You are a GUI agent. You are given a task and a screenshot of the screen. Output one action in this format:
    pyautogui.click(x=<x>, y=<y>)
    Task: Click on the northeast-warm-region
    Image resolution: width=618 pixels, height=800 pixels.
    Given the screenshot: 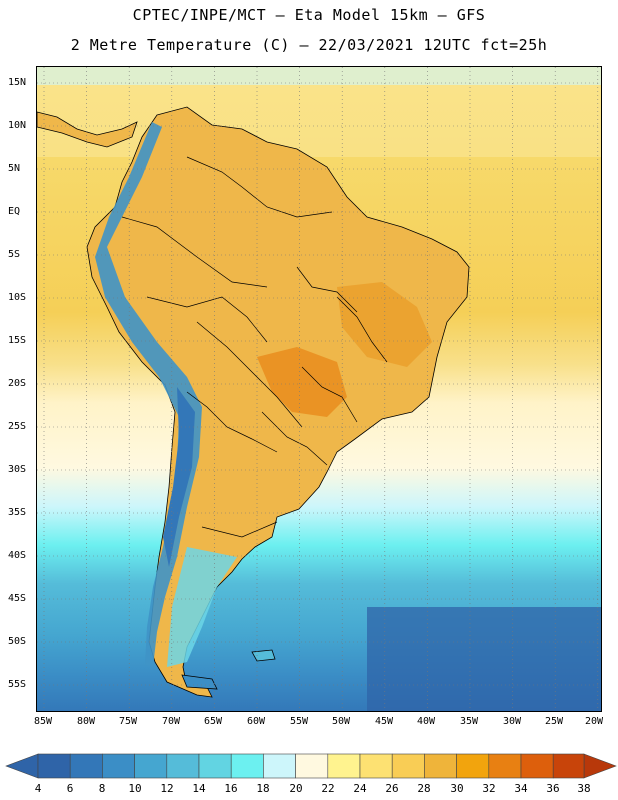 What is the action you would take?
    pyautogui.click(x=384, y=324)
    